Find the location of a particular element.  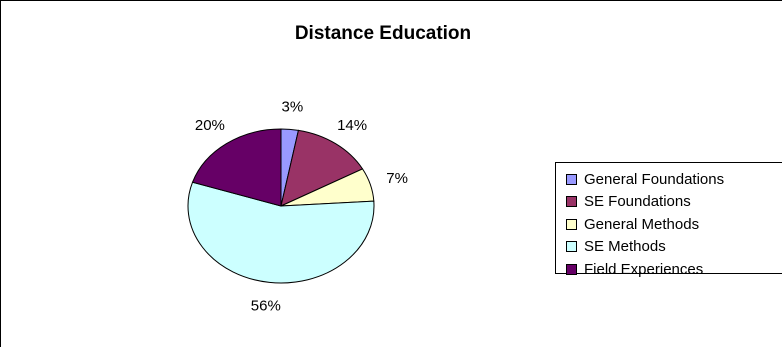

chart-title: Distance Education is located at coordinates (383, 33).